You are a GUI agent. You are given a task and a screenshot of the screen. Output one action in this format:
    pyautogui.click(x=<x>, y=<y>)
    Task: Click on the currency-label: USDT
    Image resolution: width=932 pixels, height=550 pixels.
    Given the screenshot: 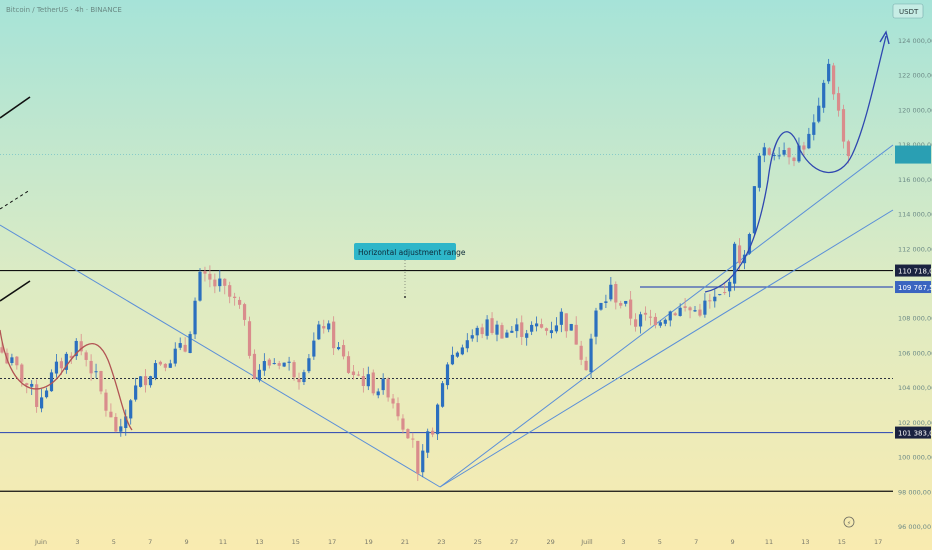 What is the action you would take?
    pyautogui.click(x=909, y=12)
    